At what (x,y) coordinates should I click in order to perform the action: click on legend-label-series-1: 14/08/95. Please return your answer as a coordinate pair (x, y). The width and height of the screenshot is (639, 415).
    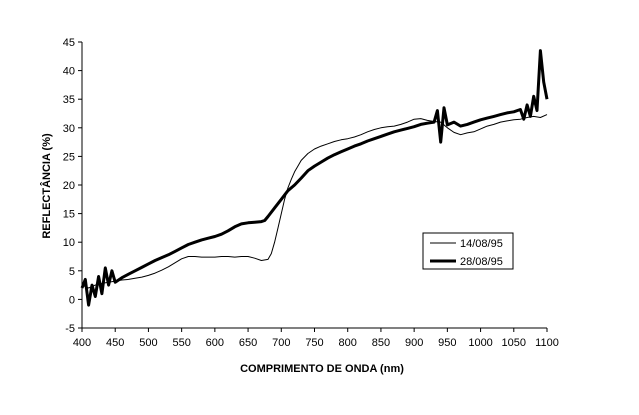
    Looking at the image, I should click on (481, 244).